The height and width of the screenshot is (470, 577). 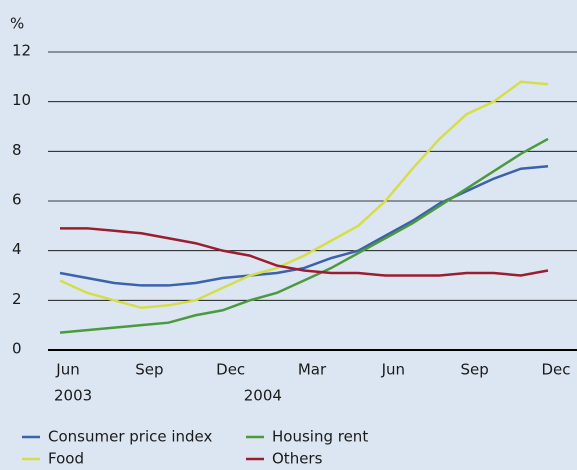 I want to click on legend-label: Food, so click(x=66, y=459).